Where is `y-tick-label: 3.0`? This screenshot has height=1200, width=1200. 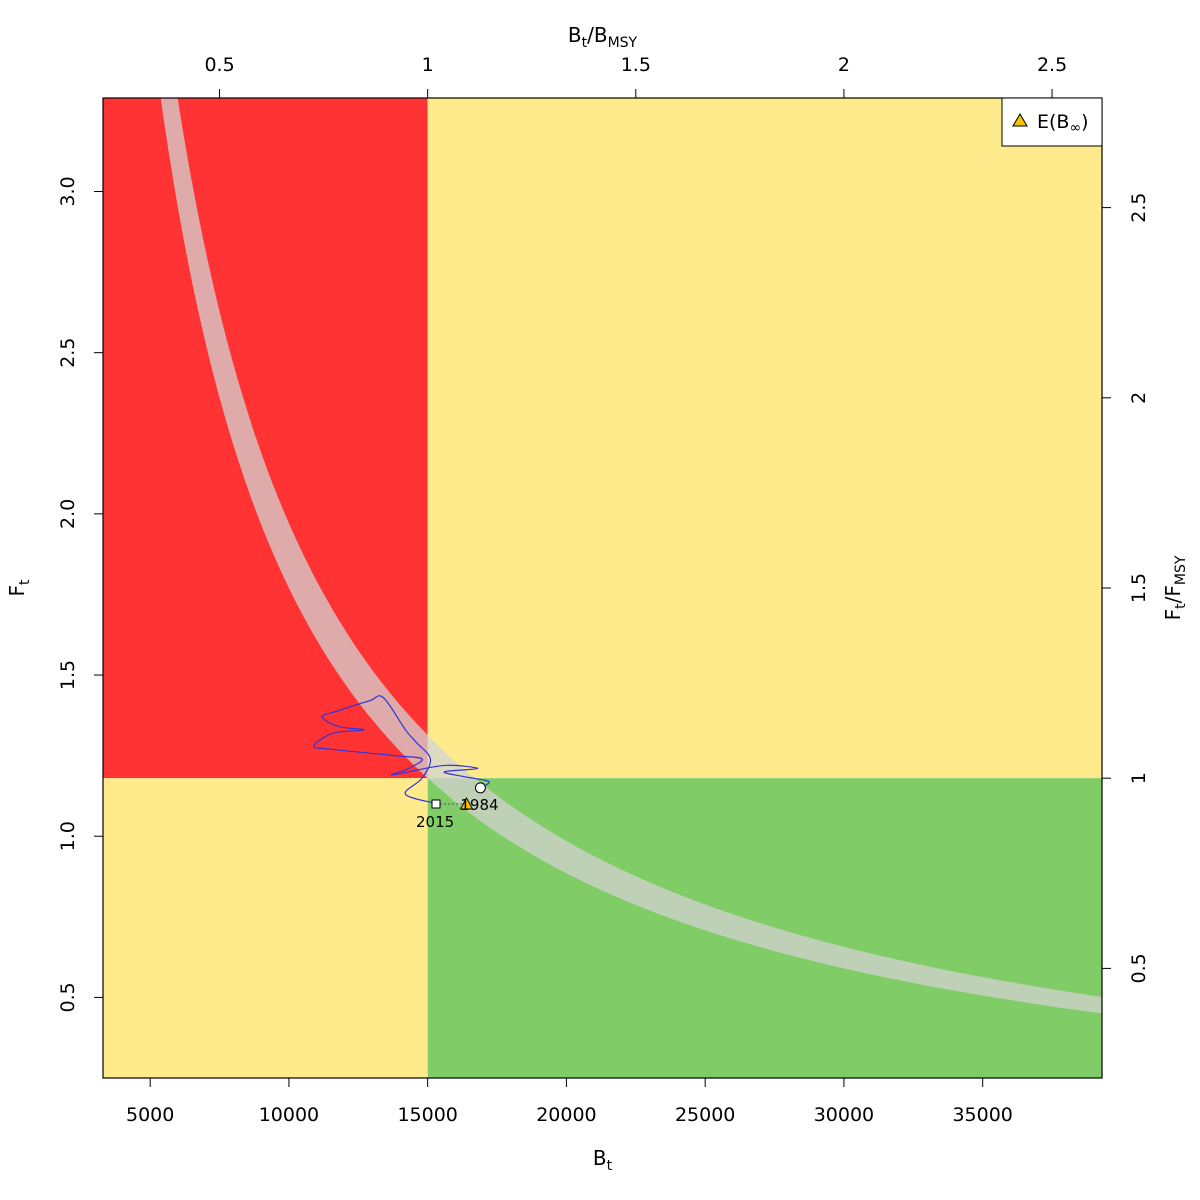 y-tick-label: 3.0 is located at coordinates (68, 191).